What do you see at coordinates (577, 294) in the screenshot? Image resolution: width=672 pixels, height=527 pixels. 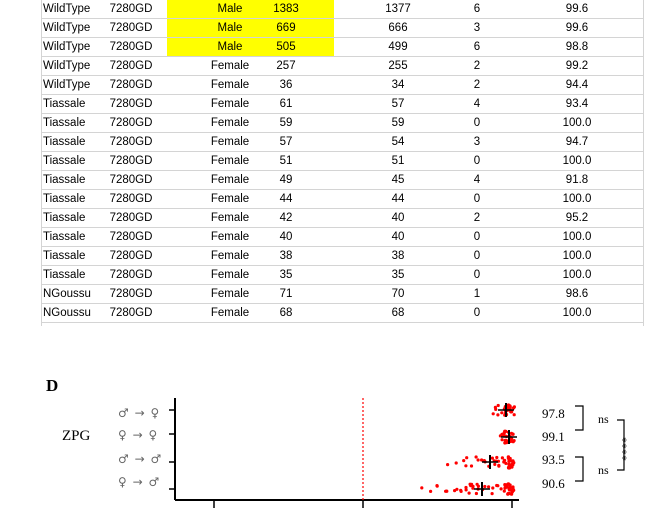 I see `cell-percent: 98.6` at bounding box center [577, 294].